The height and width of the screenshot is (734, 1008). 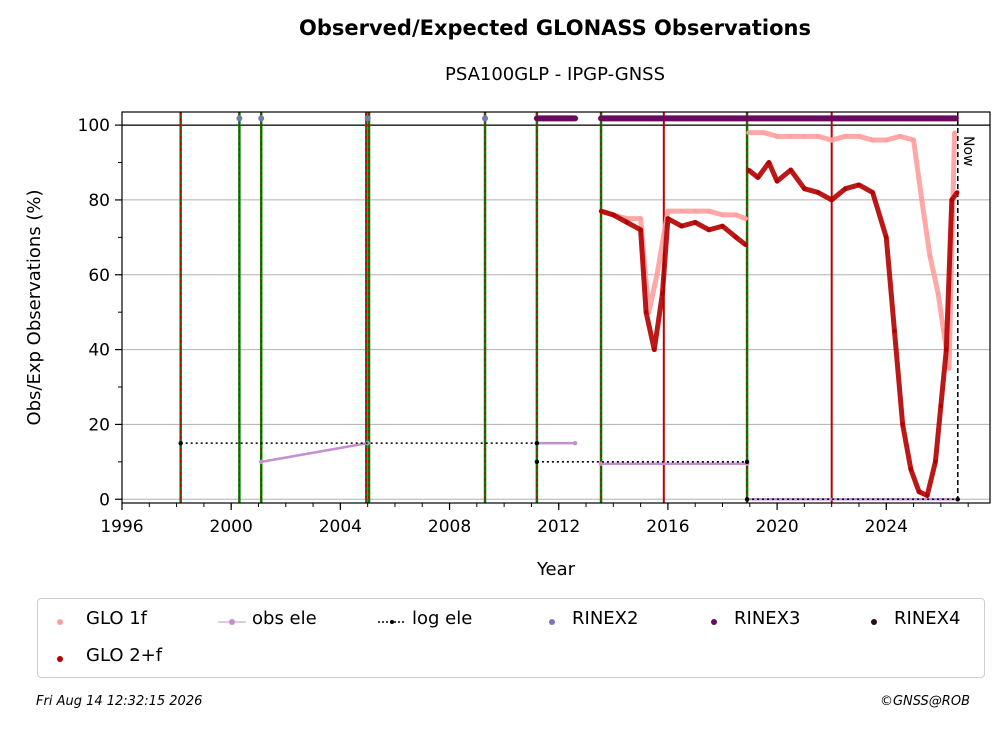 What do you see at coordinates (119, 701) in the screenshot?
I see `footer-timestamp: Fri Aug 14 12:32:15 2026` at bounding box center [119, 701].